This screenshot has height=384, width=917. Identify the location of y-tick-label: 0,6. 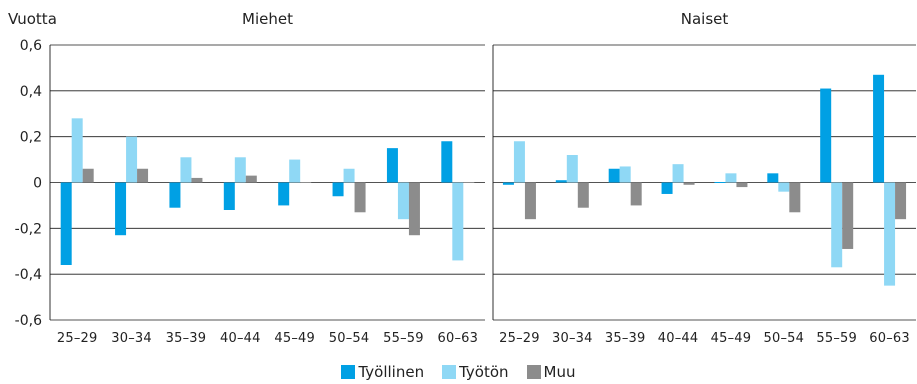
(31, 46).